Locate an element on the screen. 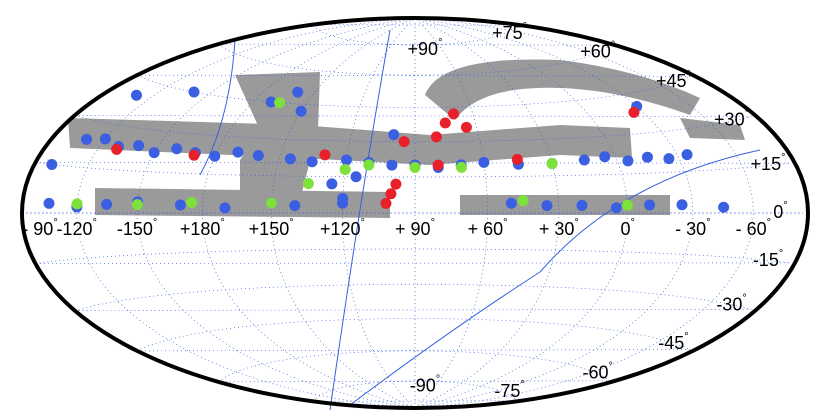 This screenshot has height=420, width=830. tick-label: - 60° is located at coordinates (753, 228).